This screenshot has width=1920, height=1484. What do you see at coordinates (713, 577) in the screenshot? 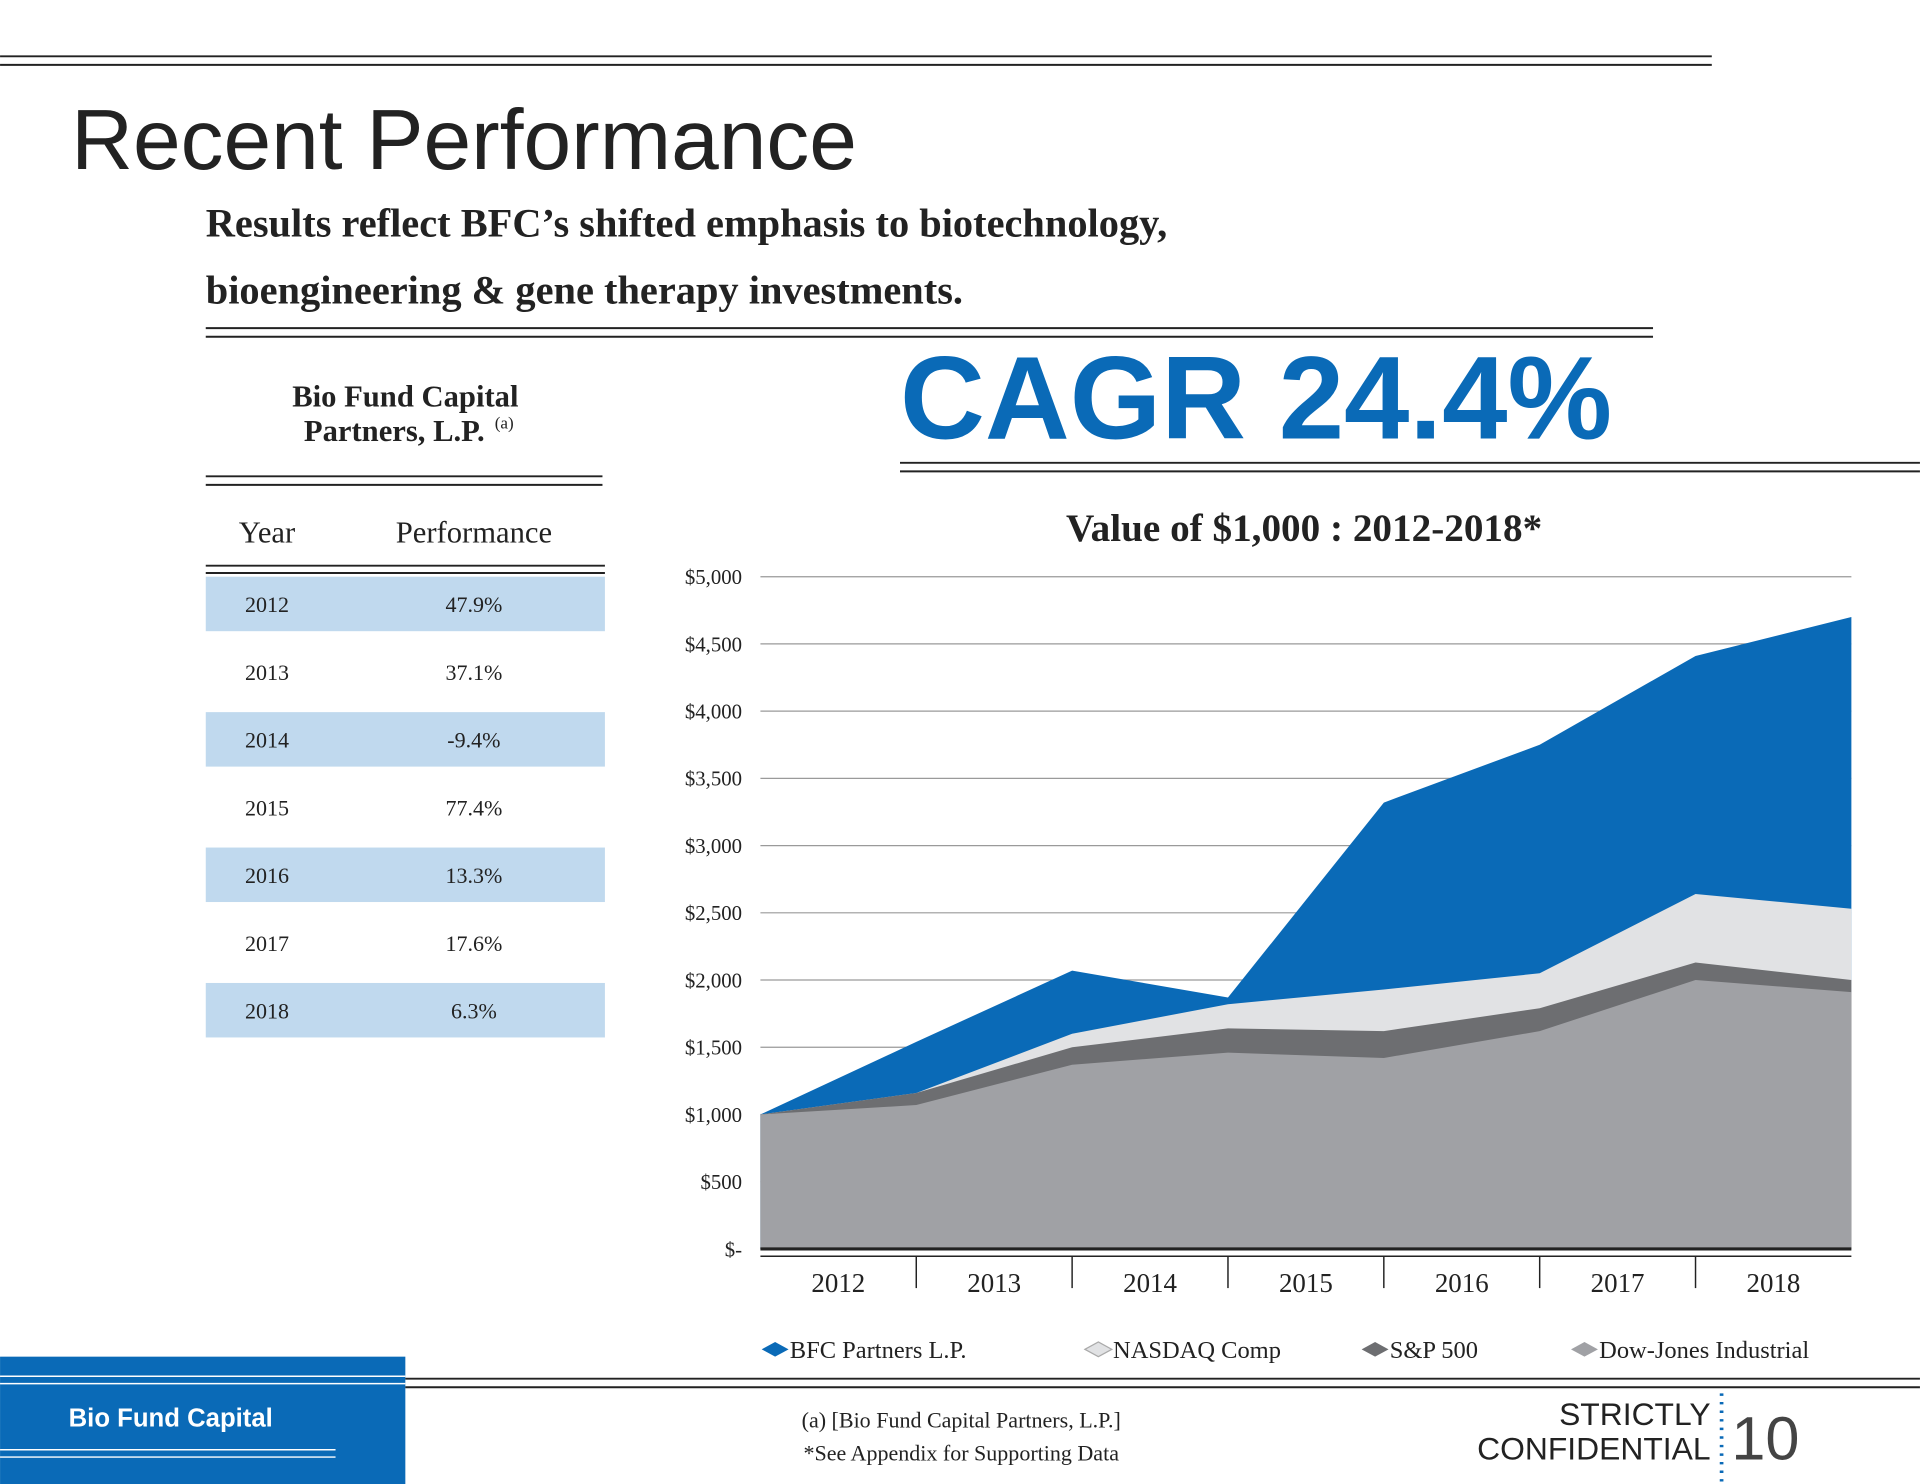
I see `y-tick-label: $5,000` at bounding box center [713, 577].